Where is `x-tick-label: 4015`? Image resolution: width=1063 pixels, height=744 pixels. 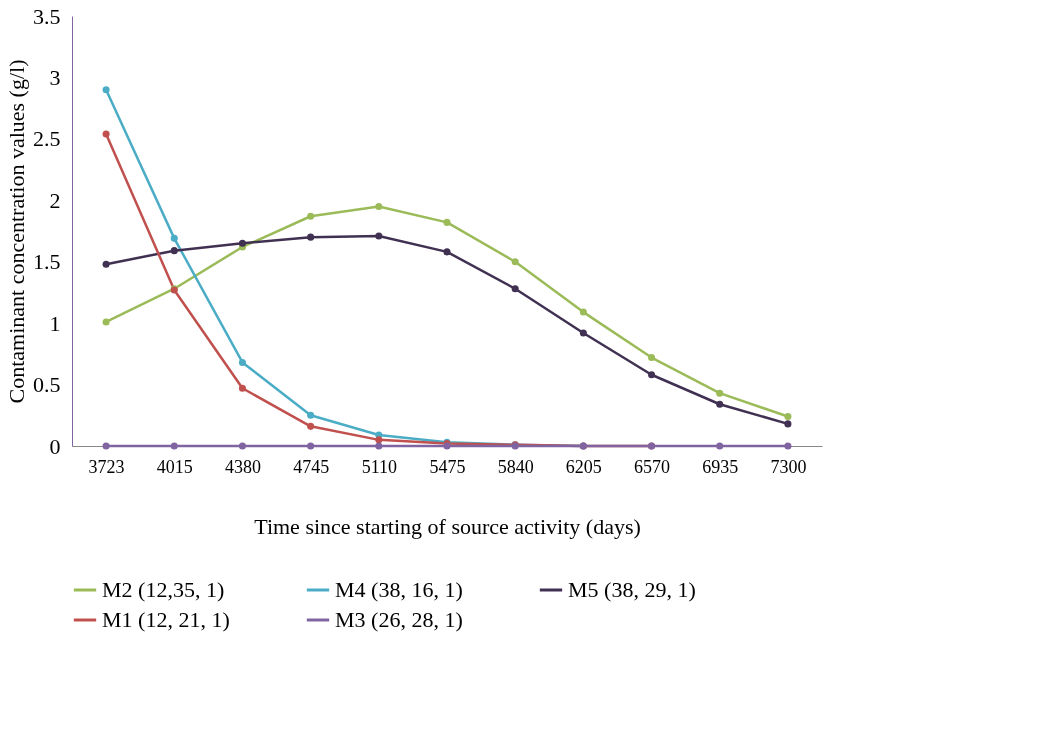
x-tick-label: 4015 is located at coordinates (174, 466).